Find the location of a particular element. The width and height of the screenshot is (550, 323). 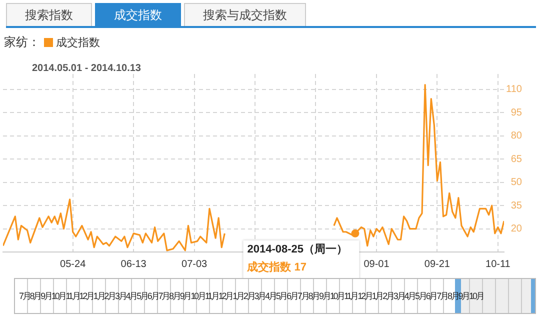

text: 搜索与成交指数 is located at coordinates (245, 14).